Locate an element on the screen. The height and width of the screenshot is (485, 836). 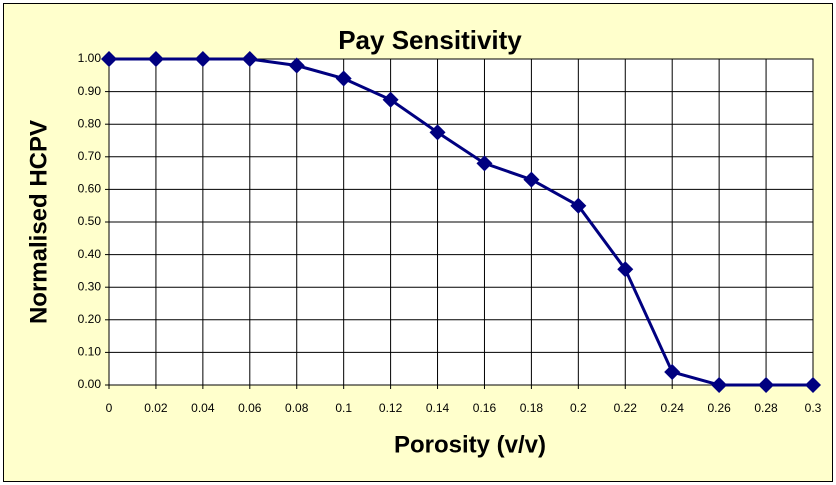
x-tick-label: 0.04 is located at coordinates (203, 408).